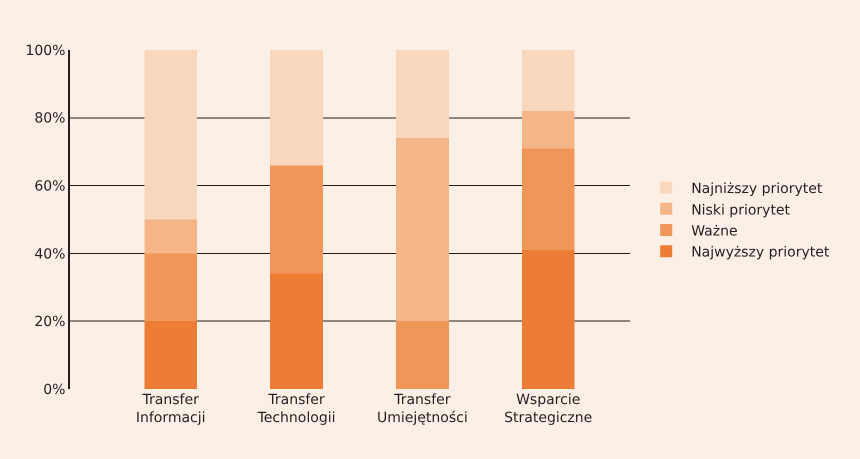 The image size is (860, 459). I want to click on y-tick-label: 80%, so click(50, 118).